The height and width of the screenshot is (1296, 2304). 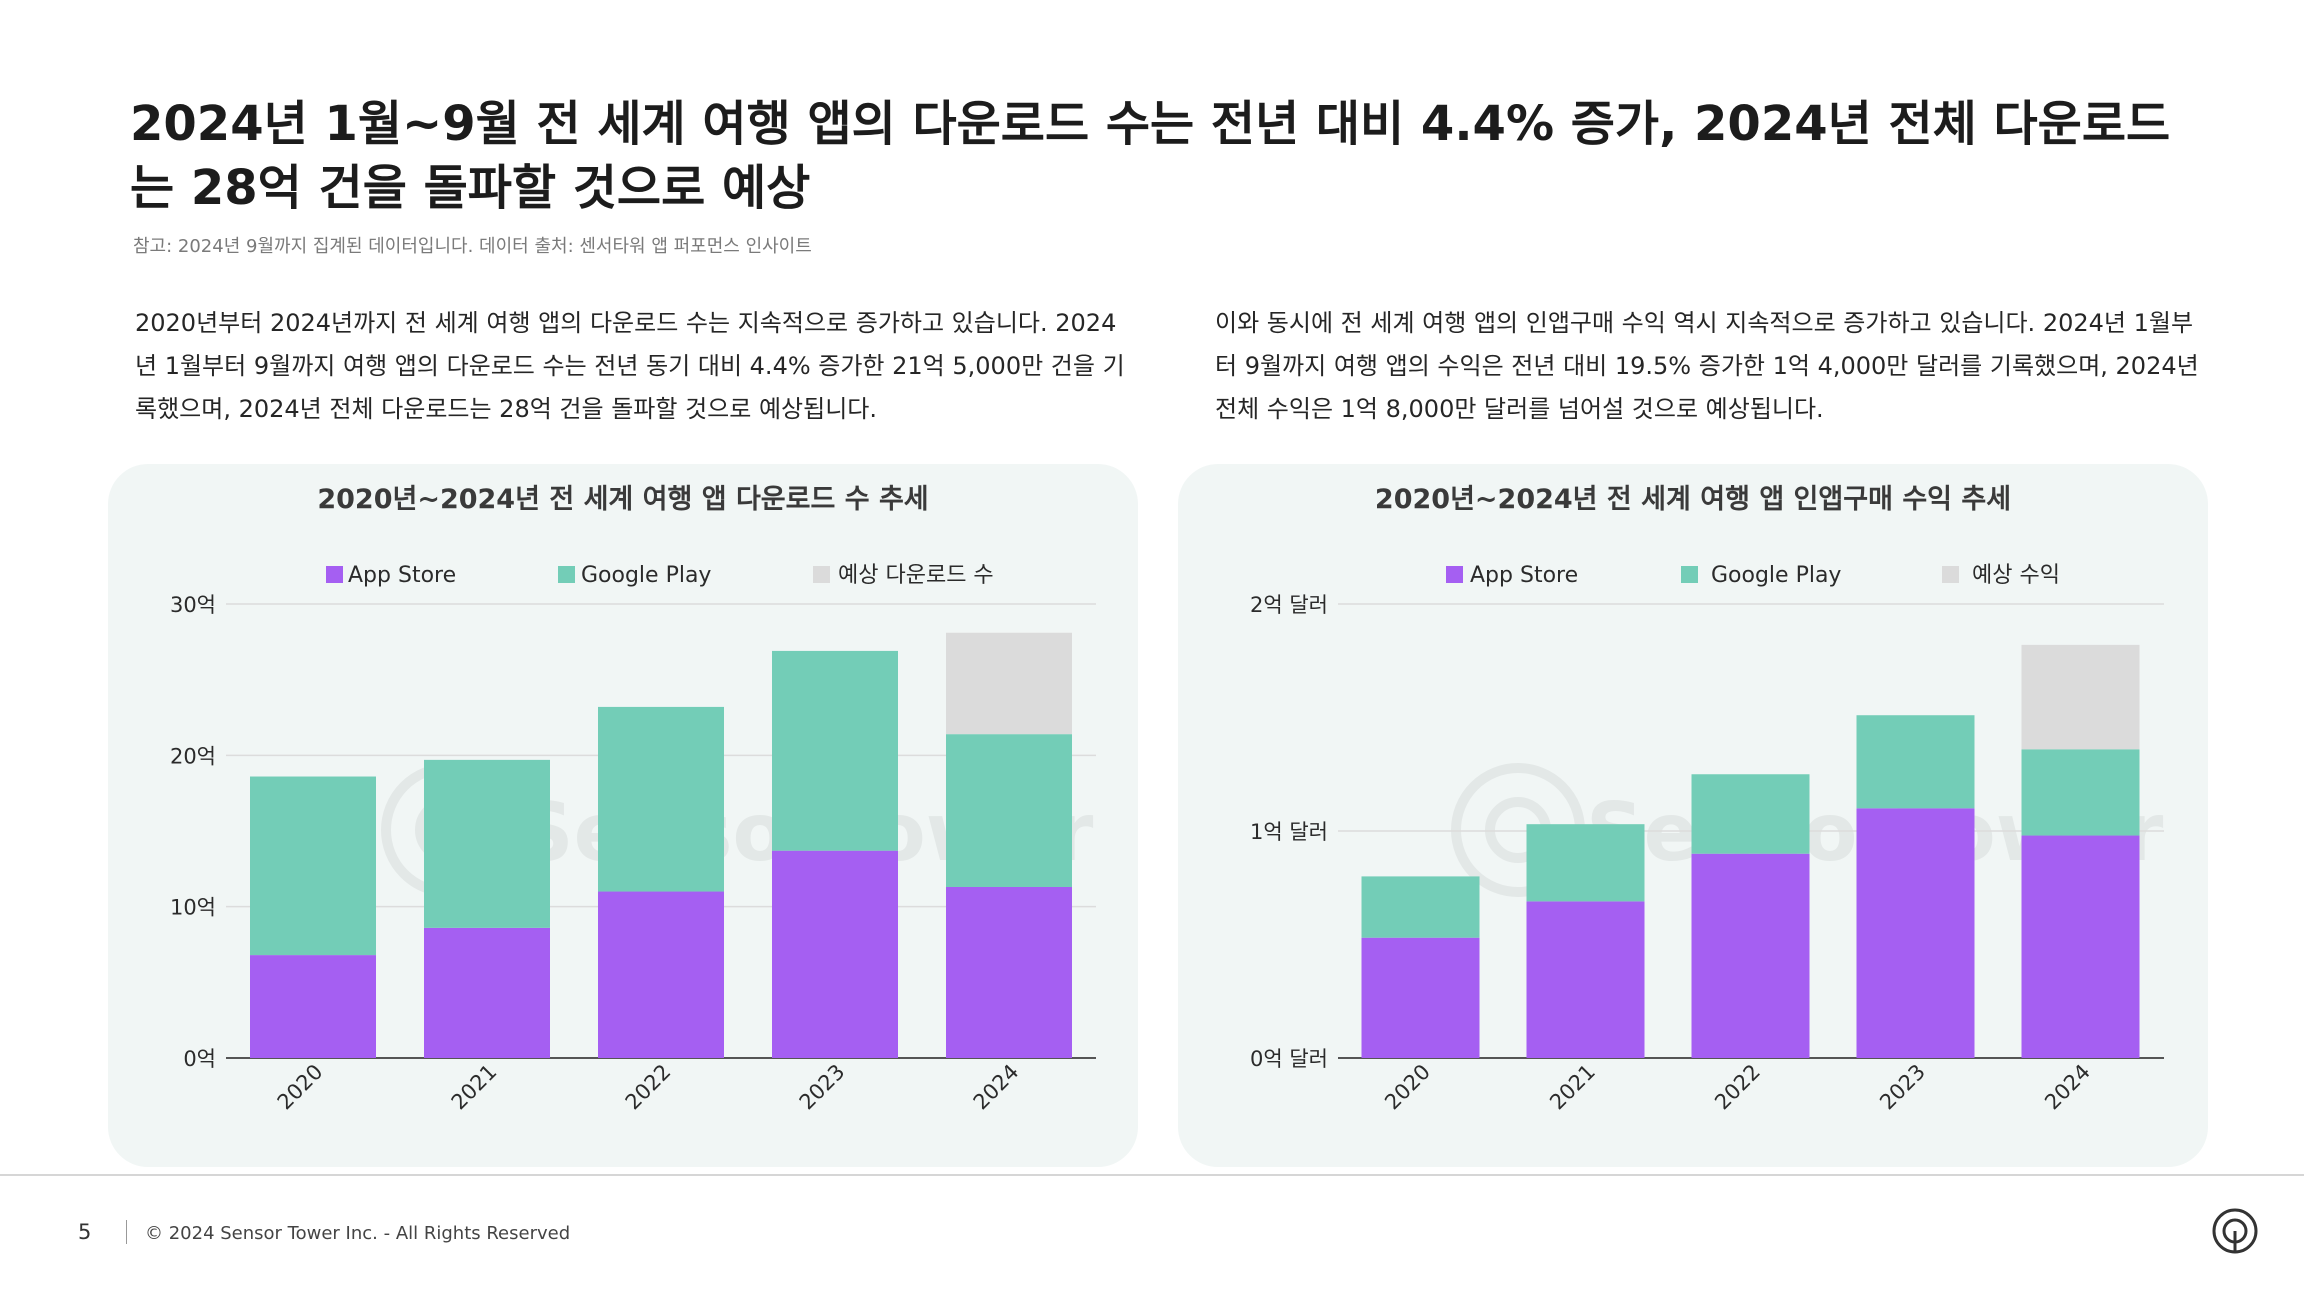 What do you see at coordinates (85, 1232) in the screenshot?
I see `page-number: 5` at bounding box center [85, 1232].